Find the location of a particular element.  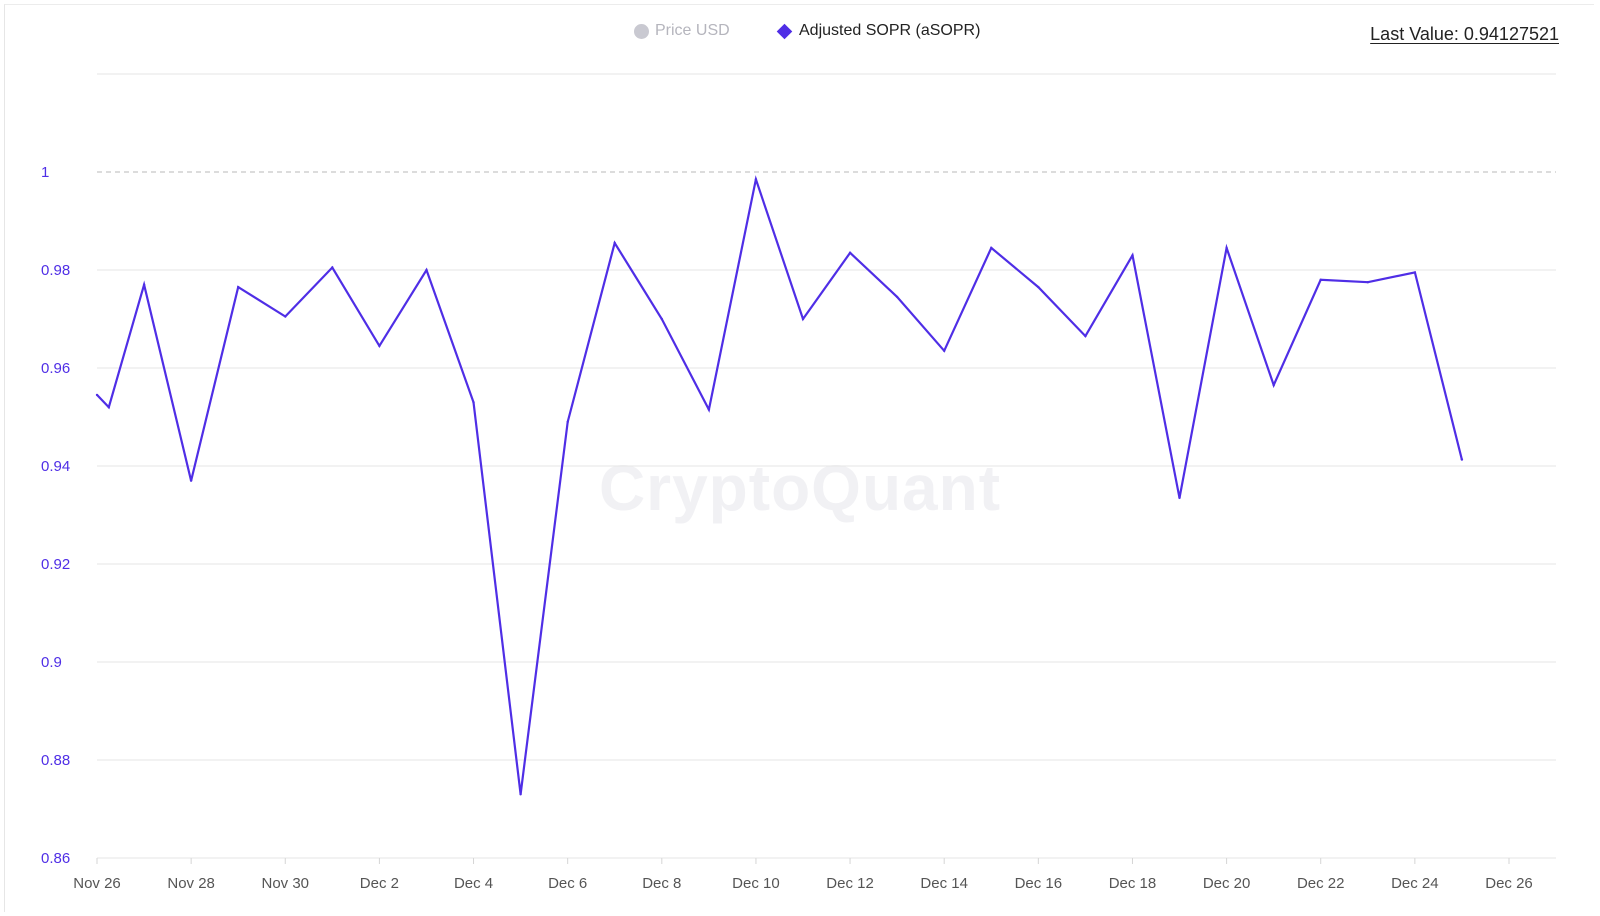

x-tick-label: Dec 4 is located at coordinates (473, 883).